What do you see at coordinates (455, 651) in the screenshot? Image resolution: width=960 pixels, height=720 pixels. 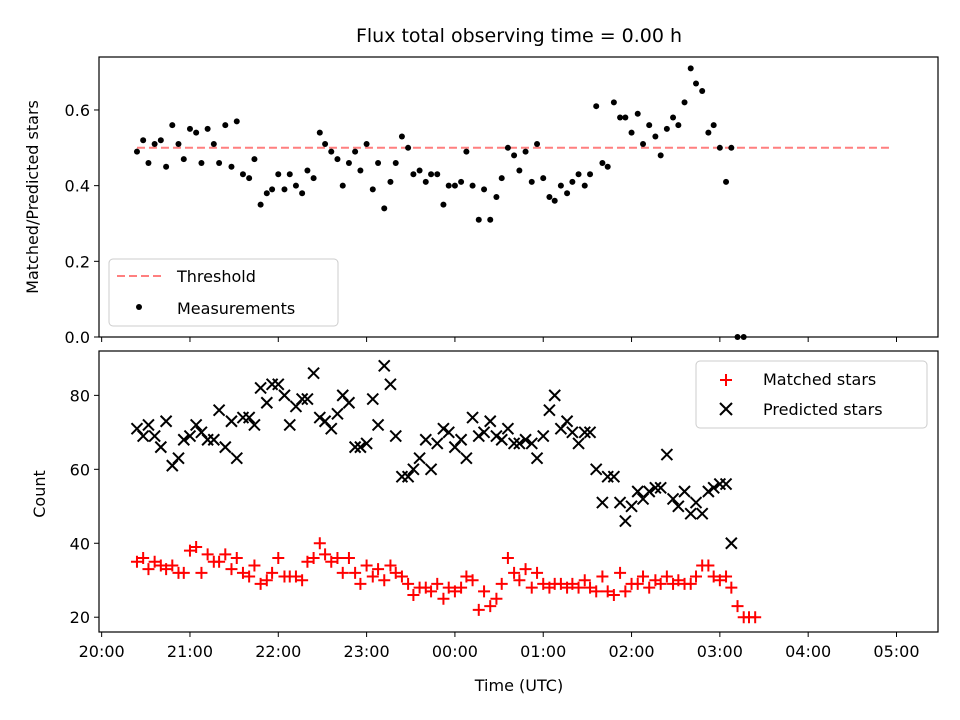 I see `x-tick-label: 00:00` at bounding box center [455, 651].